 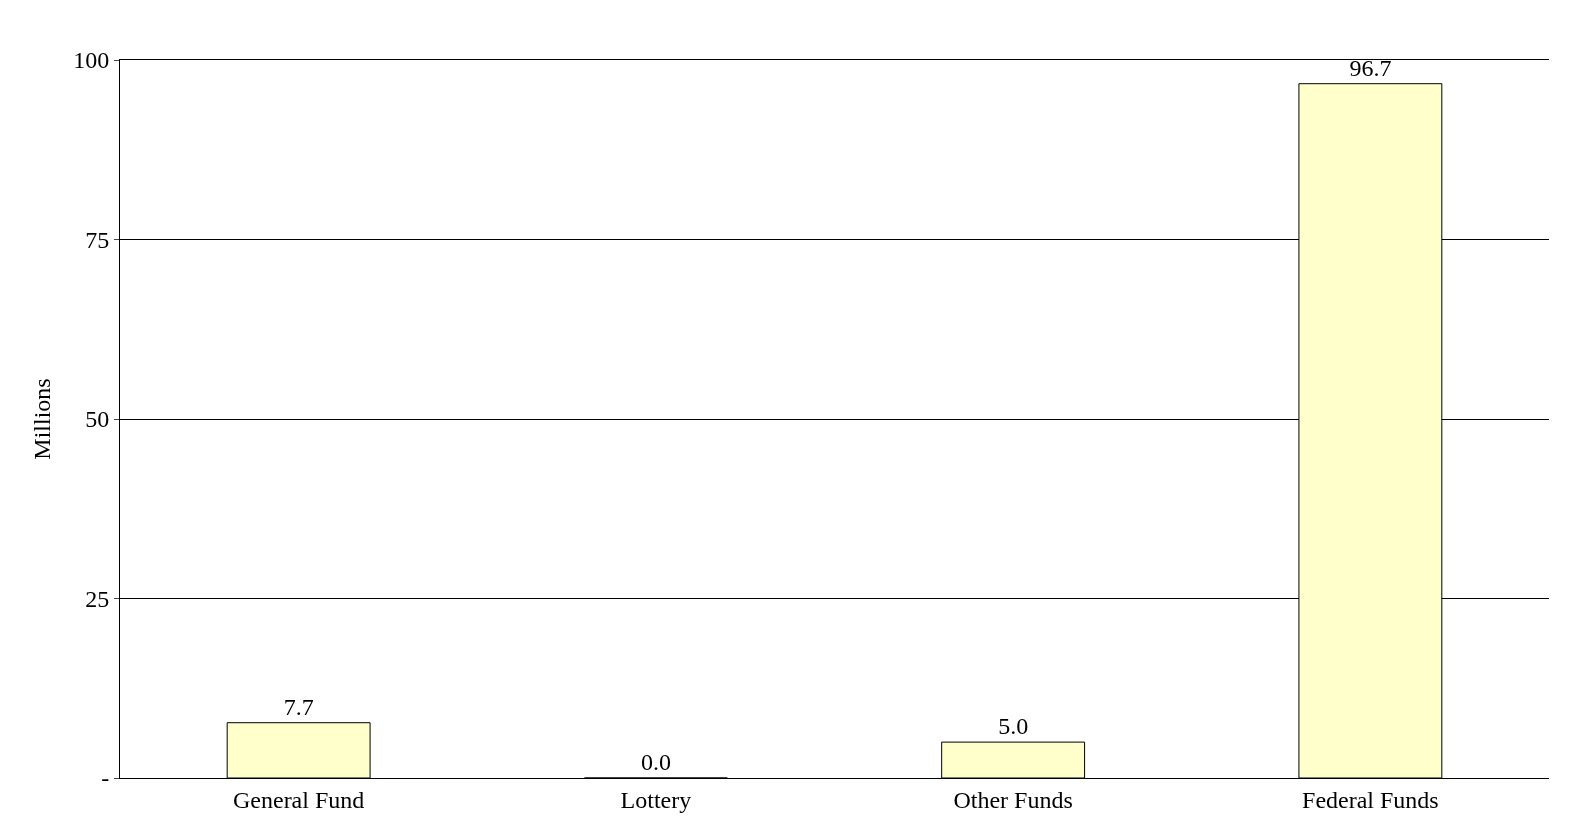 I want to click on x-tick-label: Federal Funds, so click(x=1370, y=799).